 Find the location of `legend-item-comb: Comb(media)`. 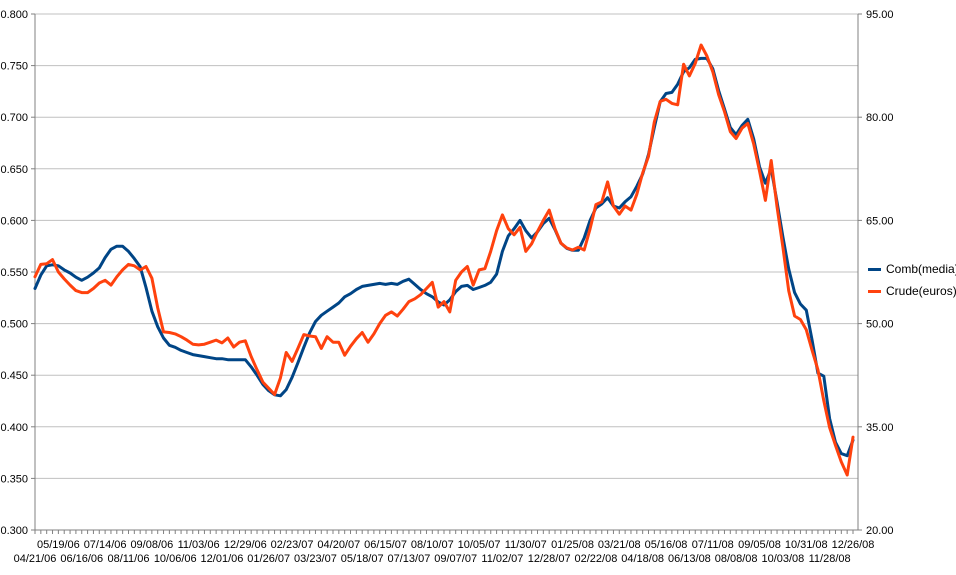

legend-item-comb: Comb(media) is located at coordinates (912, 269).